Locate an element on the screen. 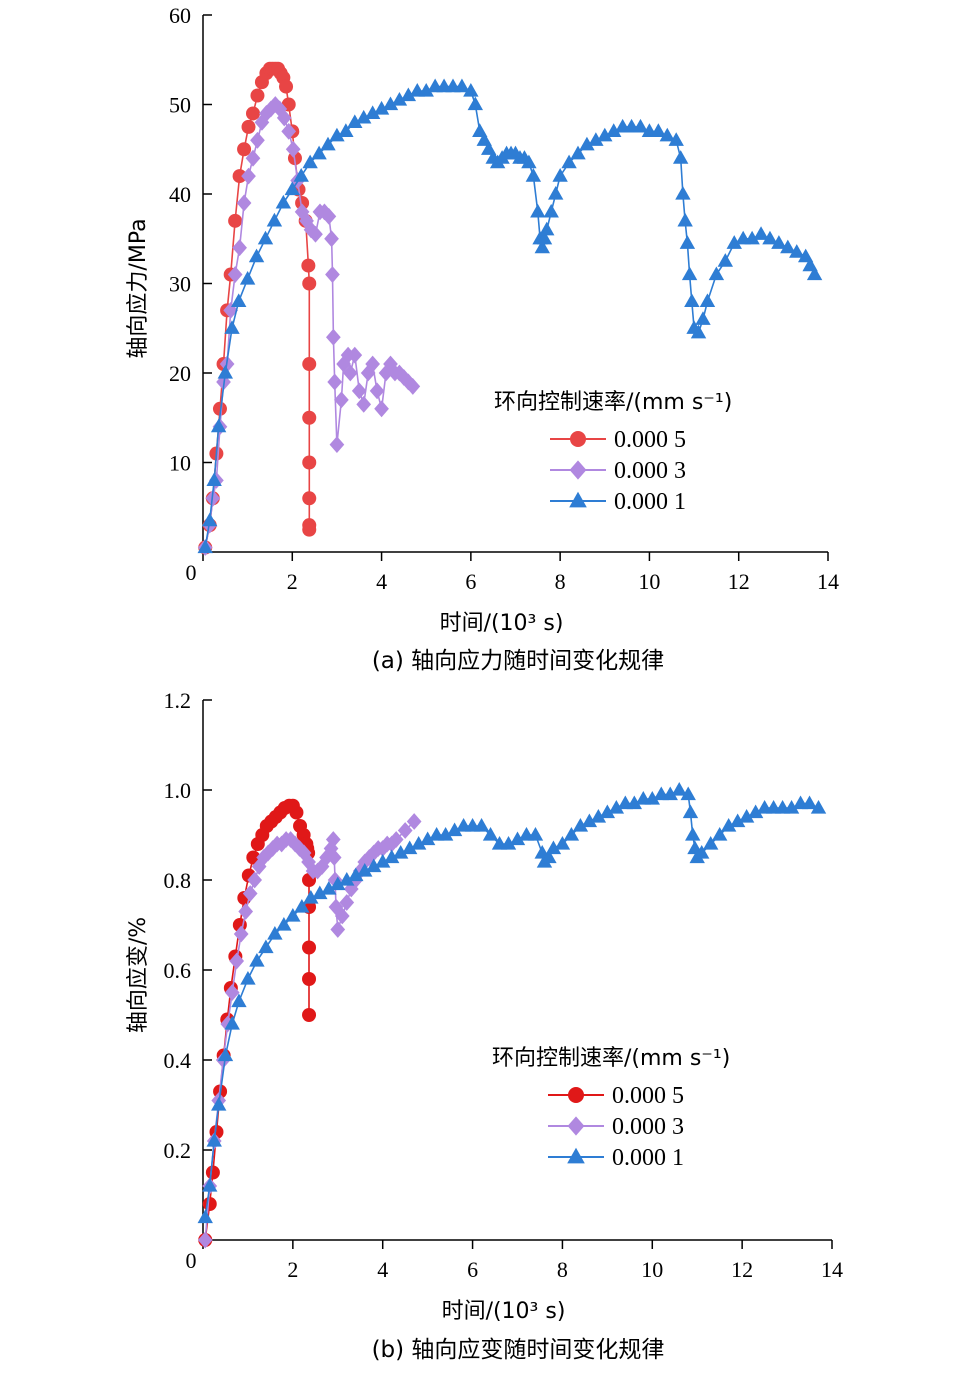 Image resolution: width=957 pixels, height=1373 pixels. y-tick-label: 10 is located at coordinates (180, 463).